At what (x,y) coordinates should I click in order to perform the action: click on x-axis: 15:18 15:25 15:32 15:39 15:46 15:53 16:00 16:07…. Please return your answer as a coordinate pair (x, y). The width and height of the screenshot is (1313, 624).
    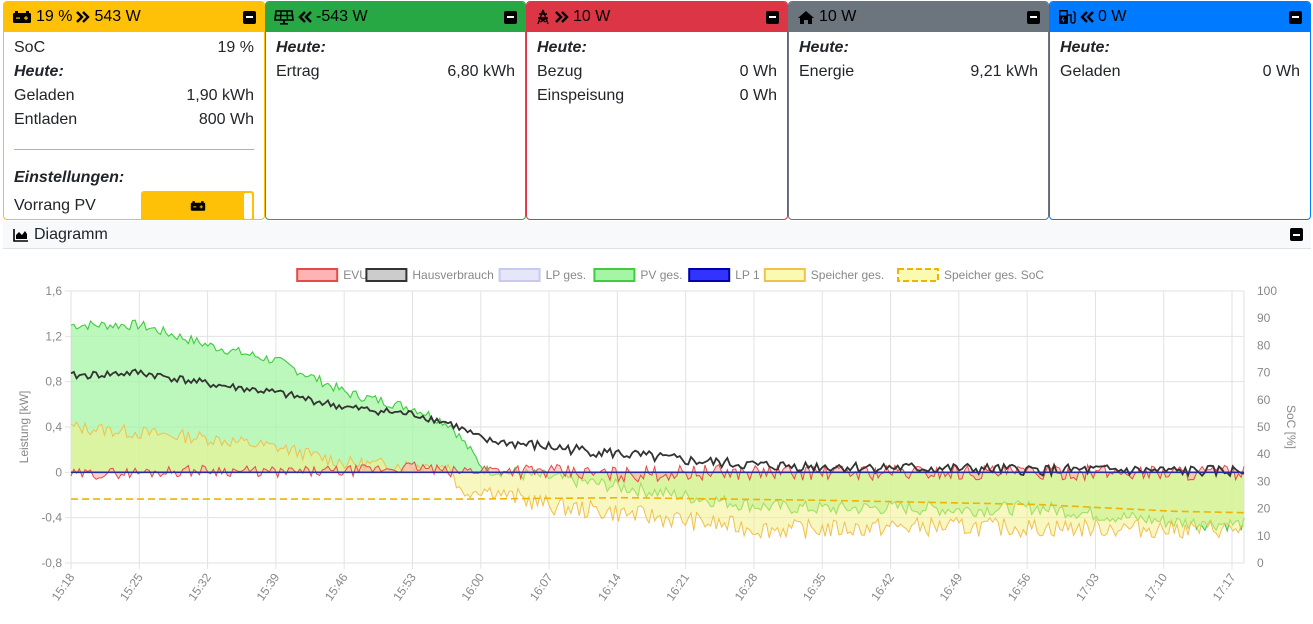
    Looking at the image, I should click on (644, 586).